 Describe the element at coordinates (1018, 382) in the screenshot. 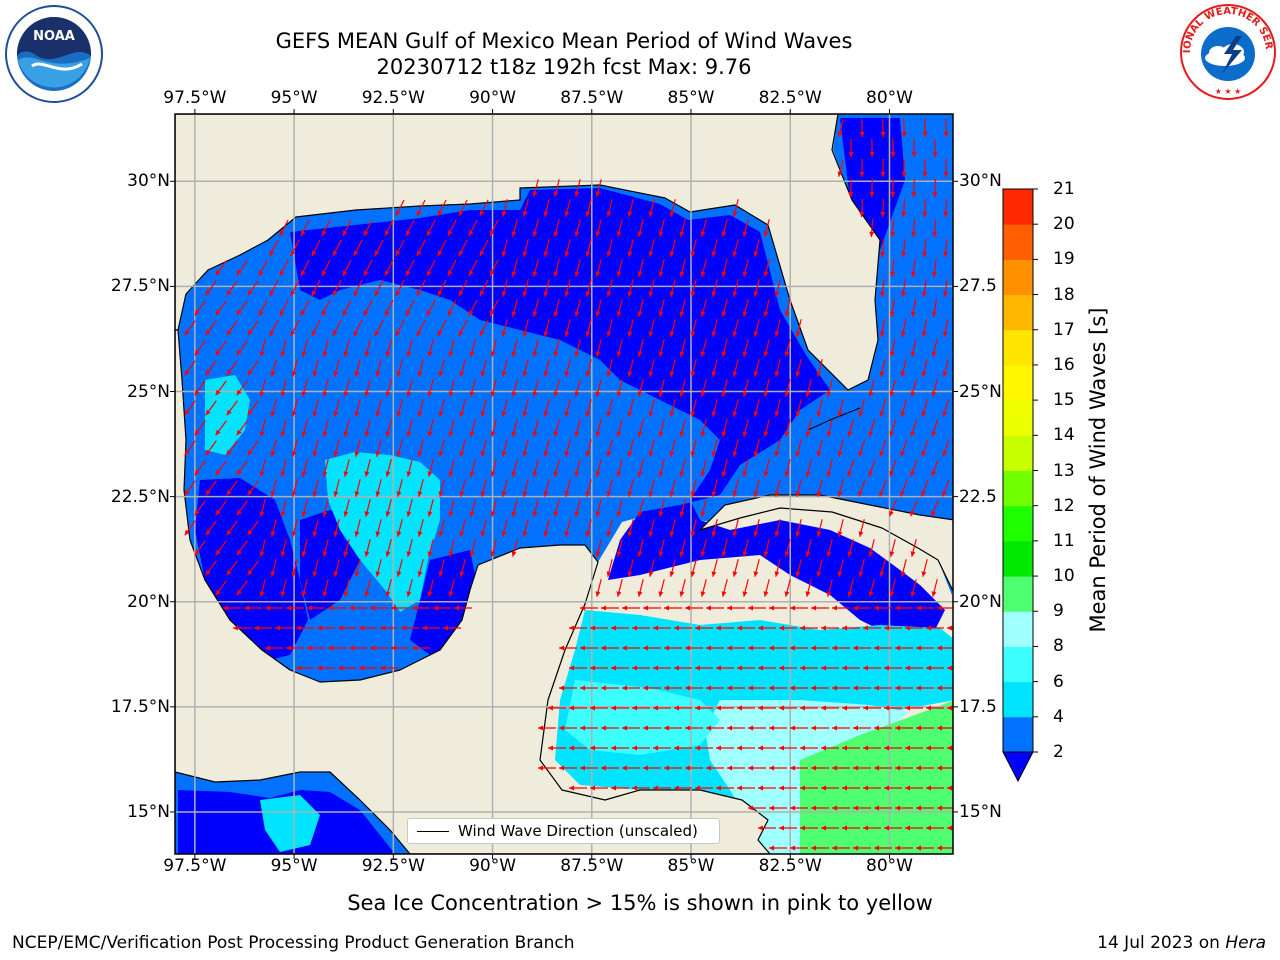

I see `colorbar-segment` at that location.